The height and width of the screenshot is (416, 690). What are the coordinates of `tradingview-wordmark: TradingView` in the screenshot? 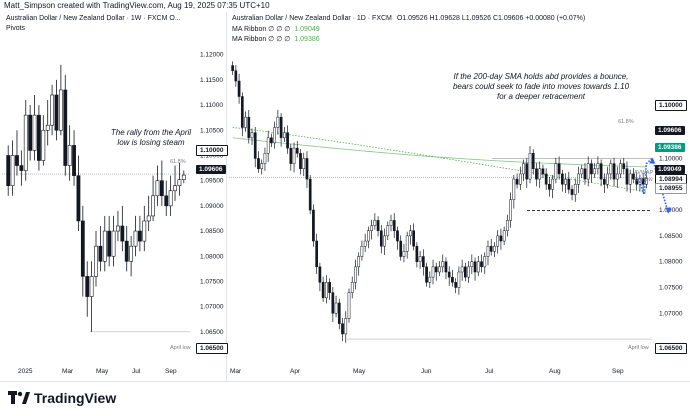 It's located at (75, 398).